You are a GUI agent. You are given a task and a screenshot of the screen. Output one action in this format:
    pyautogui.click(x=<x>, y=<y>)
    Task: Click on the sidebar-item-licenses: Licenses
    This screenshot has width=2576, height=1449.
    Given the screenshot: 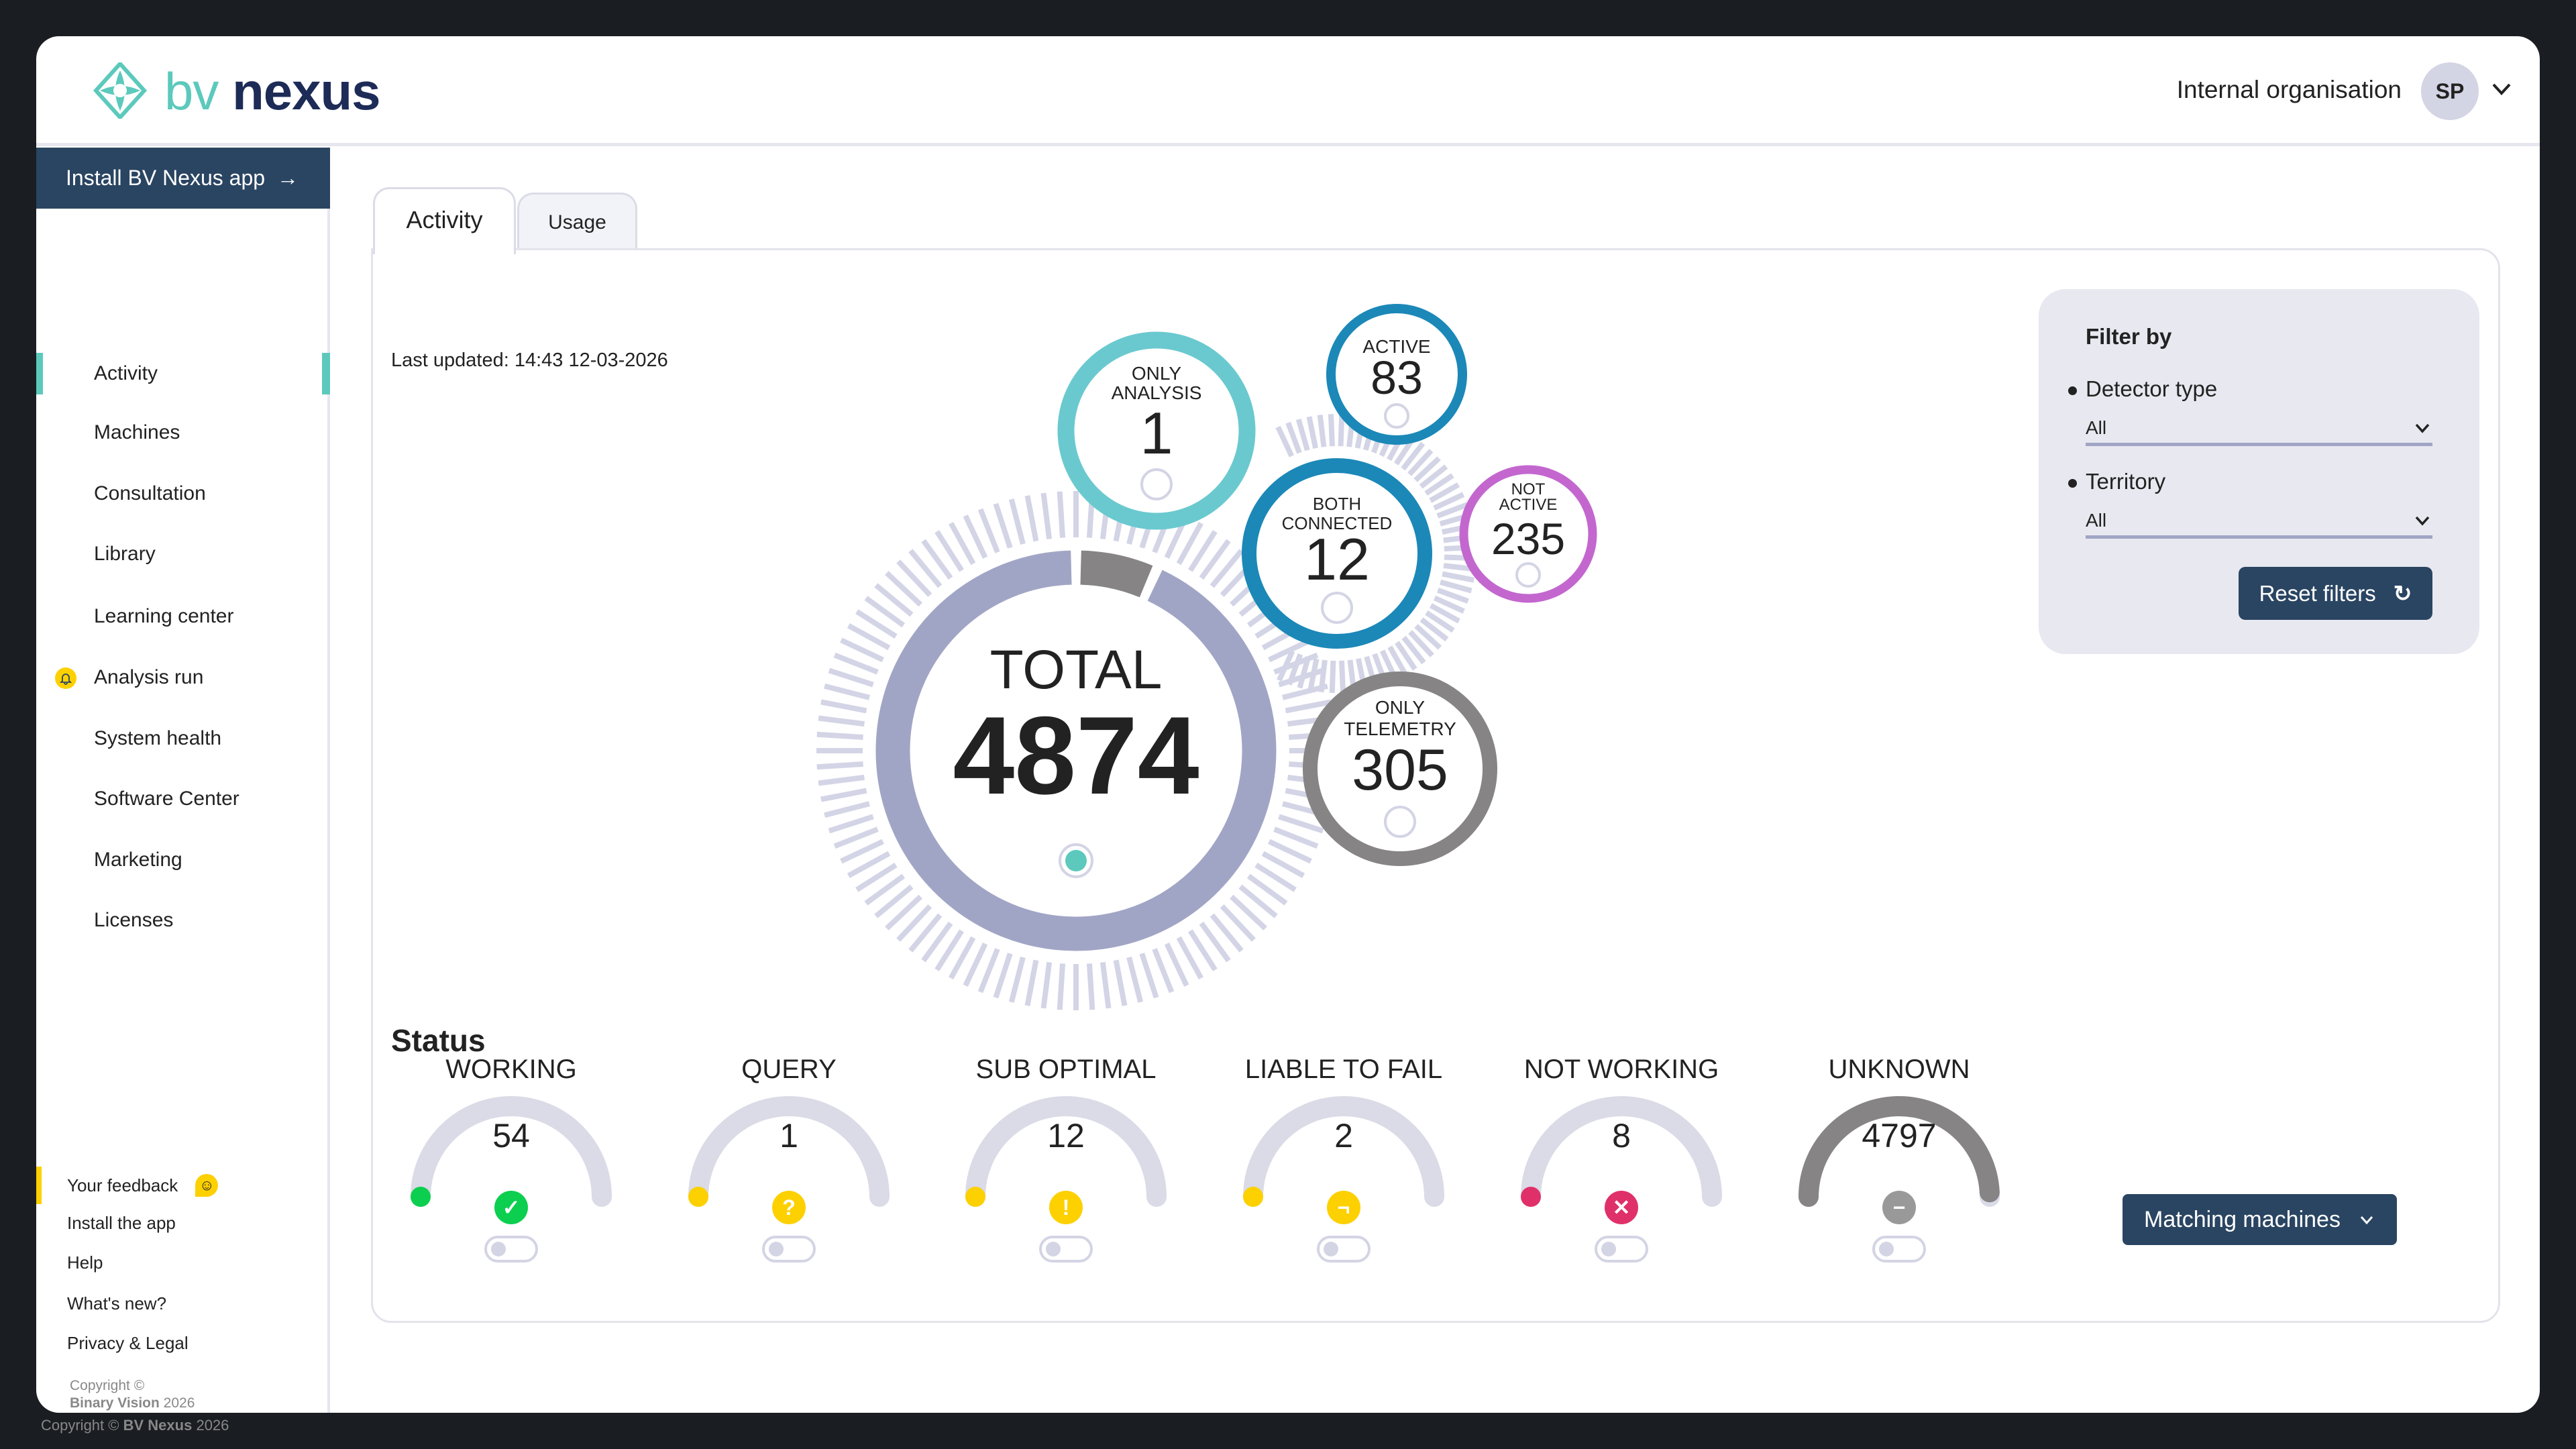 What is the action you would take?
    pyautogui.click(x=183, y=920)
    